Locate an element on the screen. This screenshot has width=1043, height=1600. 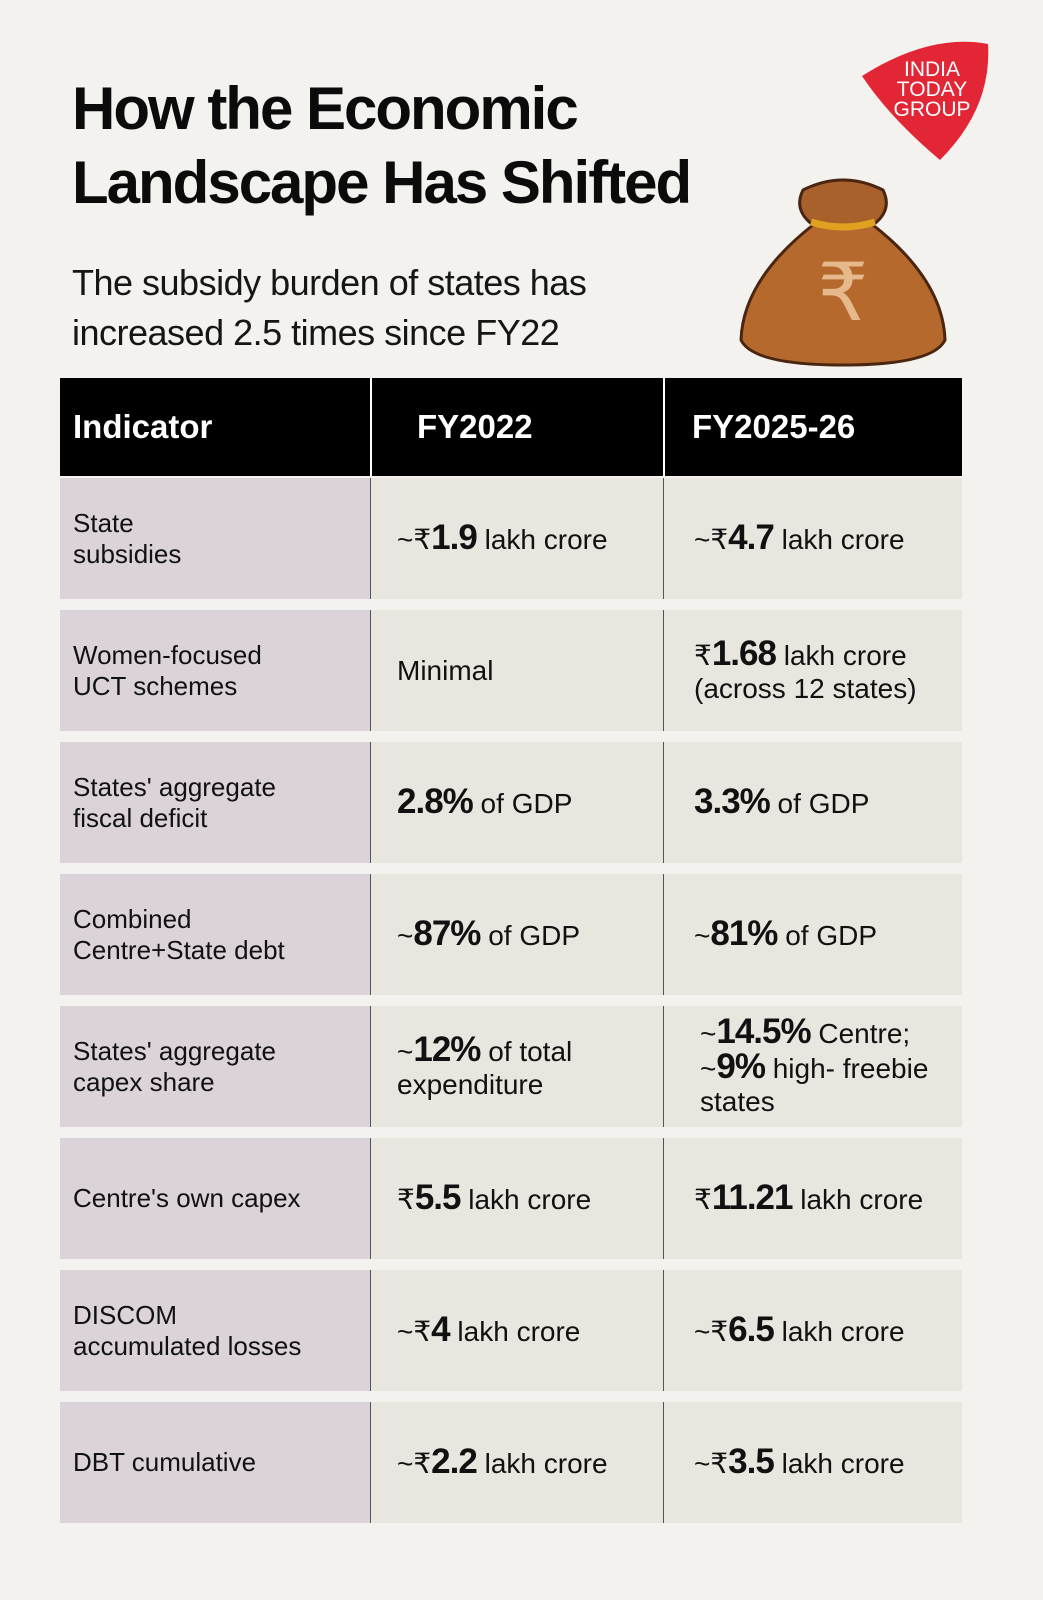
fy2026-cell: 3.3% of GDP is located at coordinates (812, 802).